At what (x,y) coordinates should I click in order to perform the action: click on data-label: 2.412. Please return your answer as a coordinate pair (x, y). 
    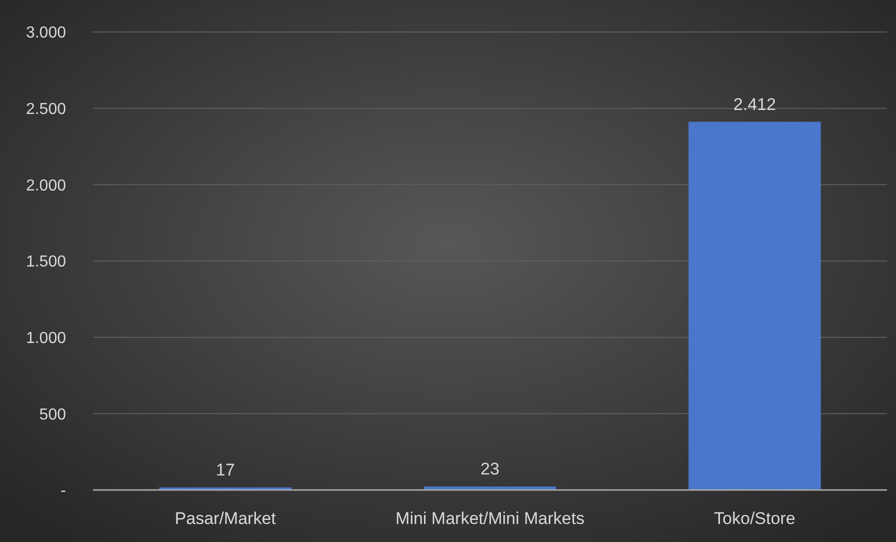
    Looking at the image, I should click on (754, 104).